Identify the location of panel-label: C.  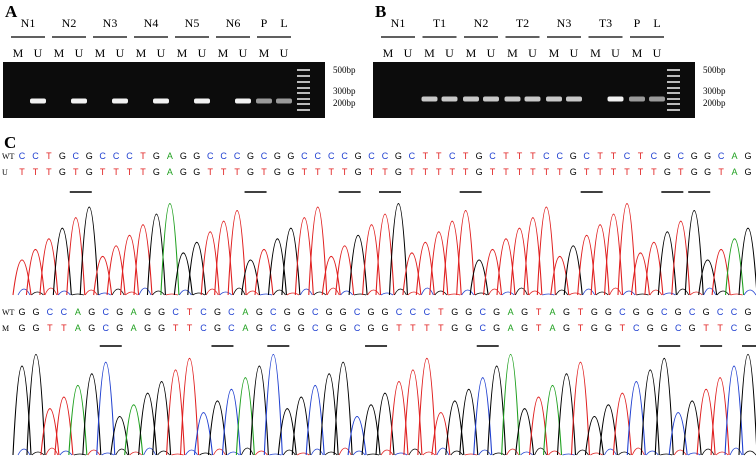
(10, 142).